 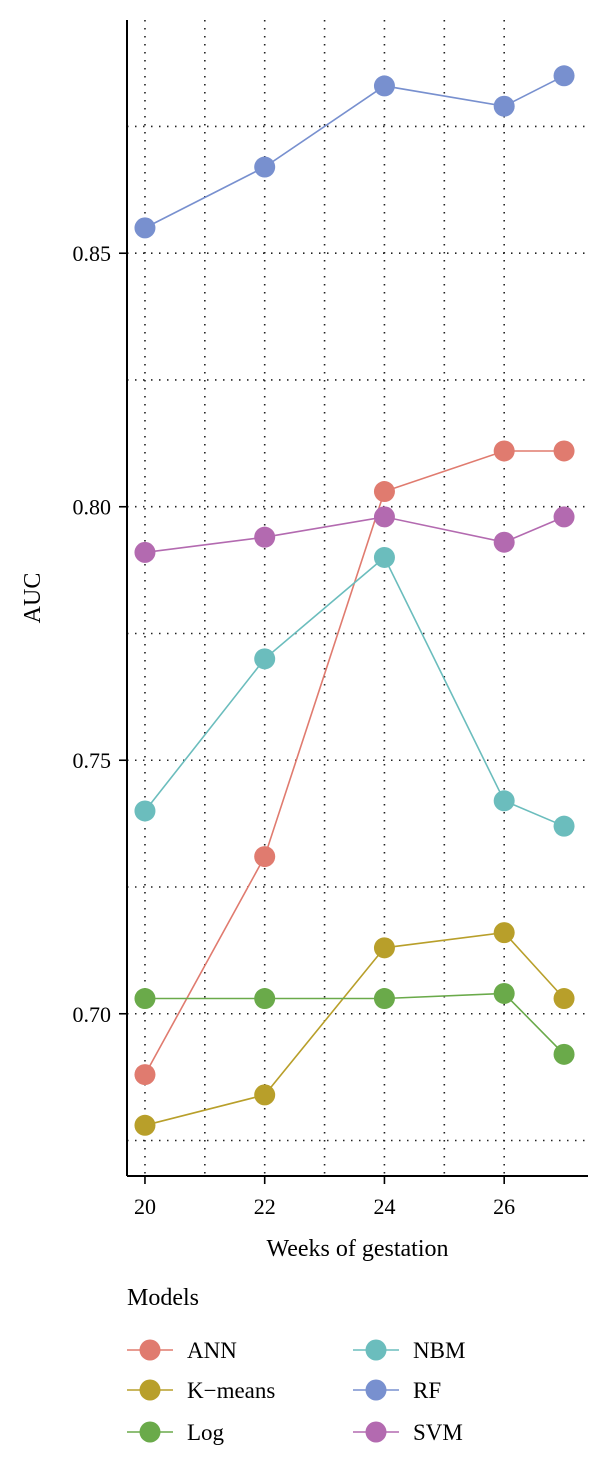 I want to click on legend-entry: ANN, so click(x=182, y=1350).